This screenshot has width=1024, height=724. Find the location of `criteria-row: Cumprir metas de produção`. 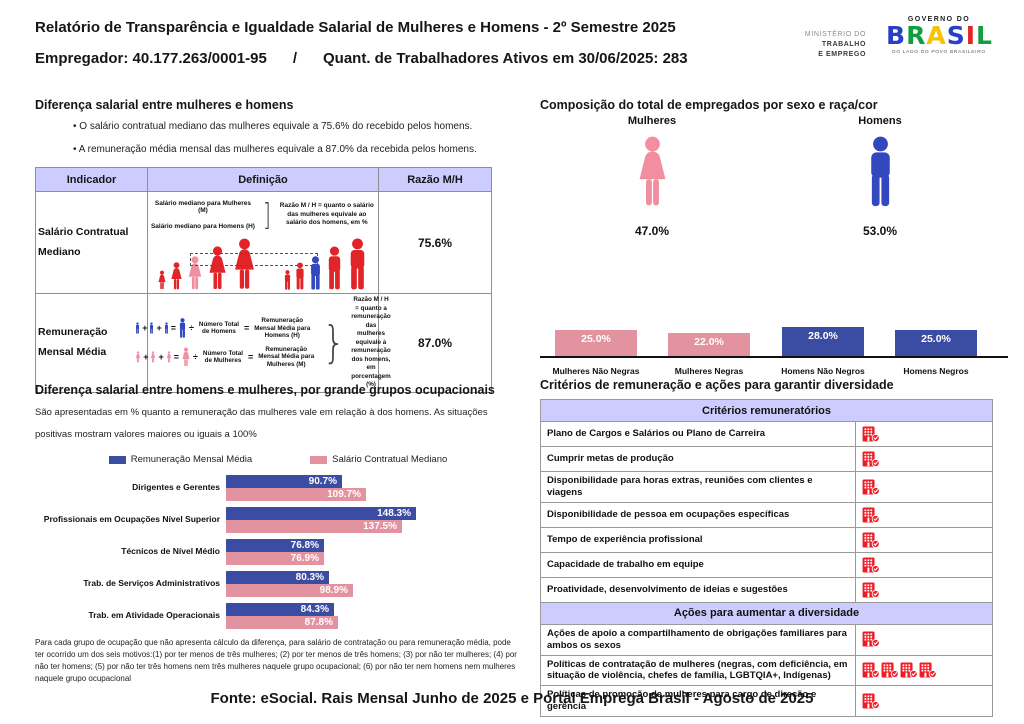

criteria-row: Cumprir metas de produção is located at coordinates (767, 459).